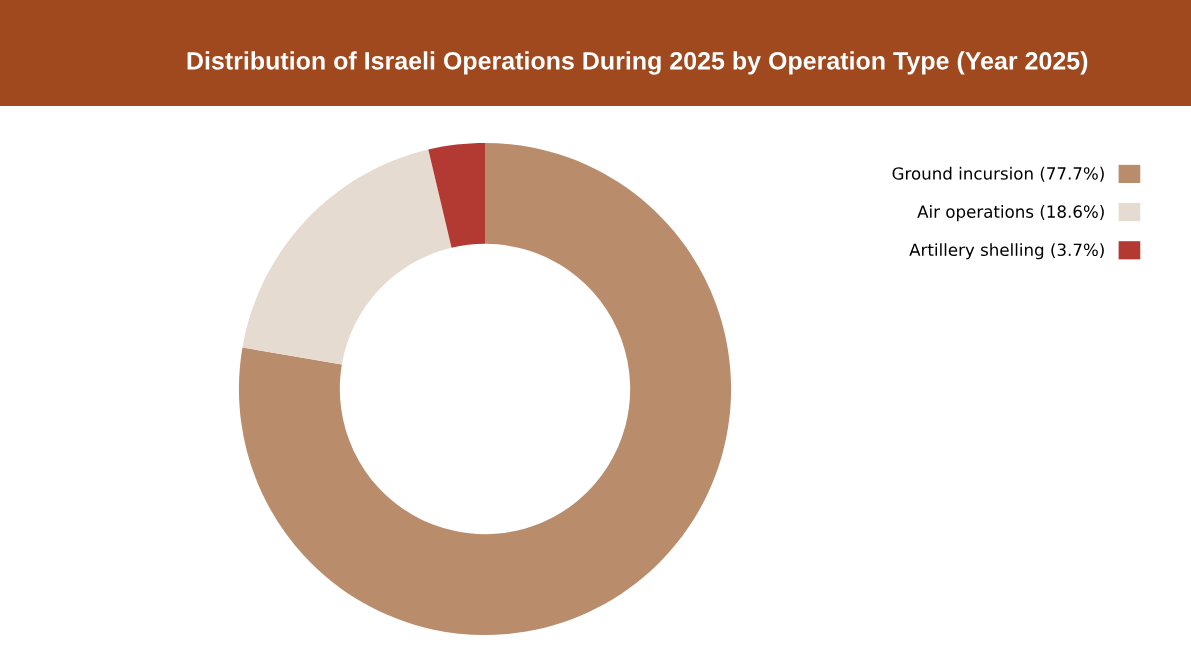  I want to click on legend-label: Air operations (18.6%), so click(1010, 213).